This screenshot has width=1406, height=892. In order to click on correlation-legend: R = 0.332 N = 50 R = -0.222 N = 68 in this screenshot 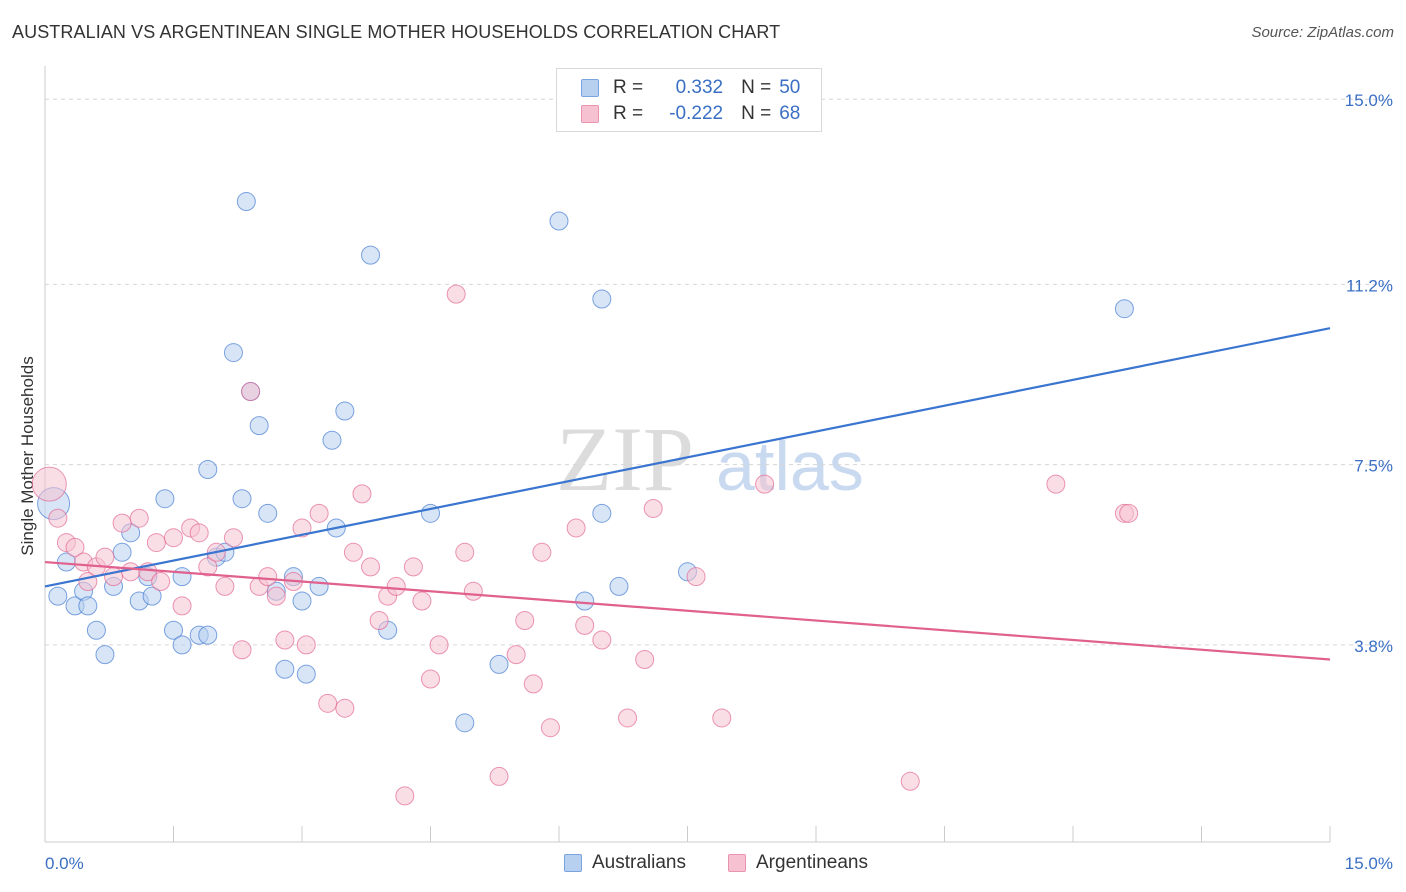, I will do `click(689, 100)`.